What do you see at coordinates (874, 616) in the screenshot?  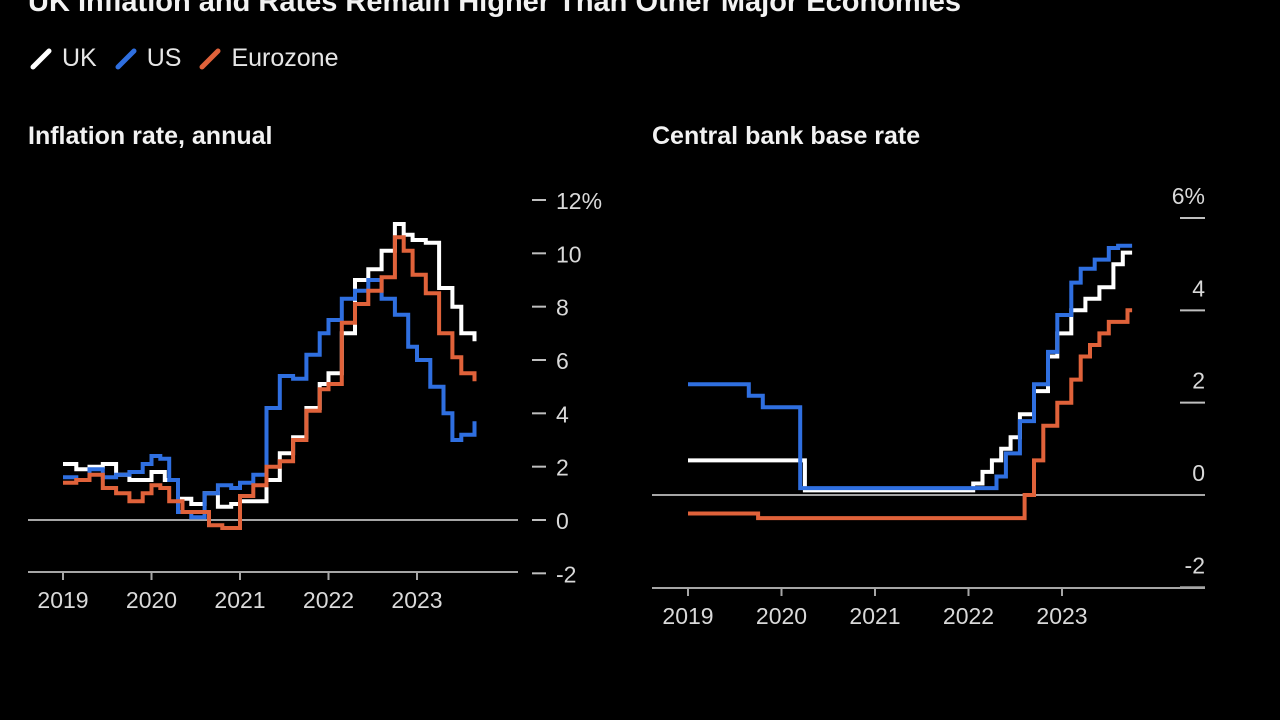 I see `rates-x-tick-label: 2021` at bounding box center [874, 616].